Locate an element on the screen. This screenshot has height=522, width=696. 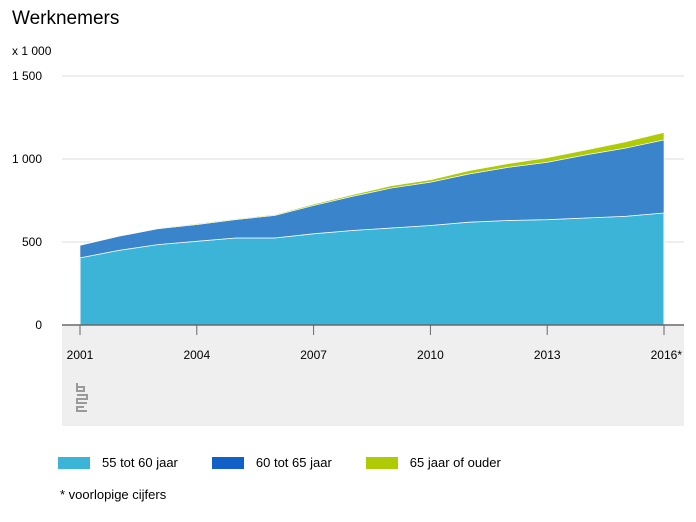
x-axis-ticks: 2001 2004 2007 2010 2013 2016* is located at coordinates (375, 343).